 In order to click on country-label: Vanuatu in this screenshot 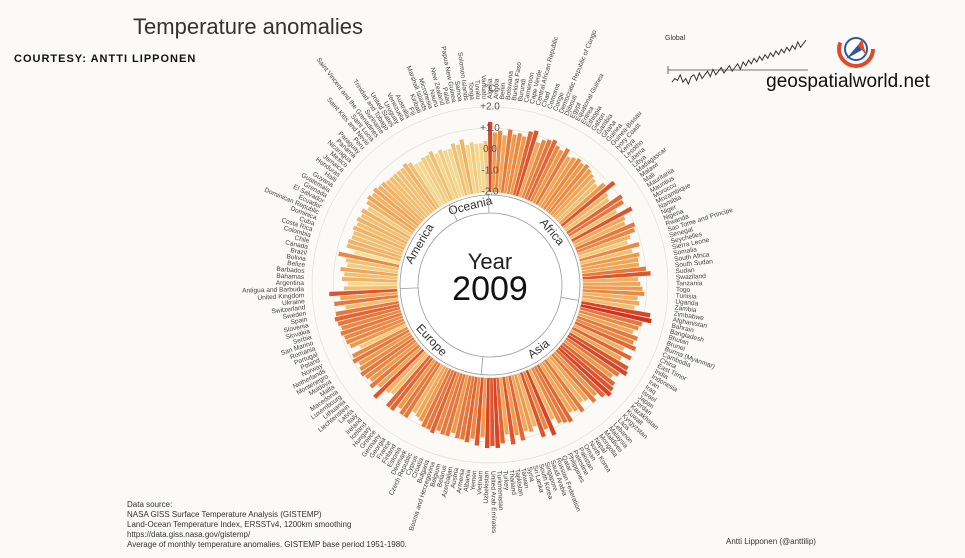, I will do `click(484, 87)`.